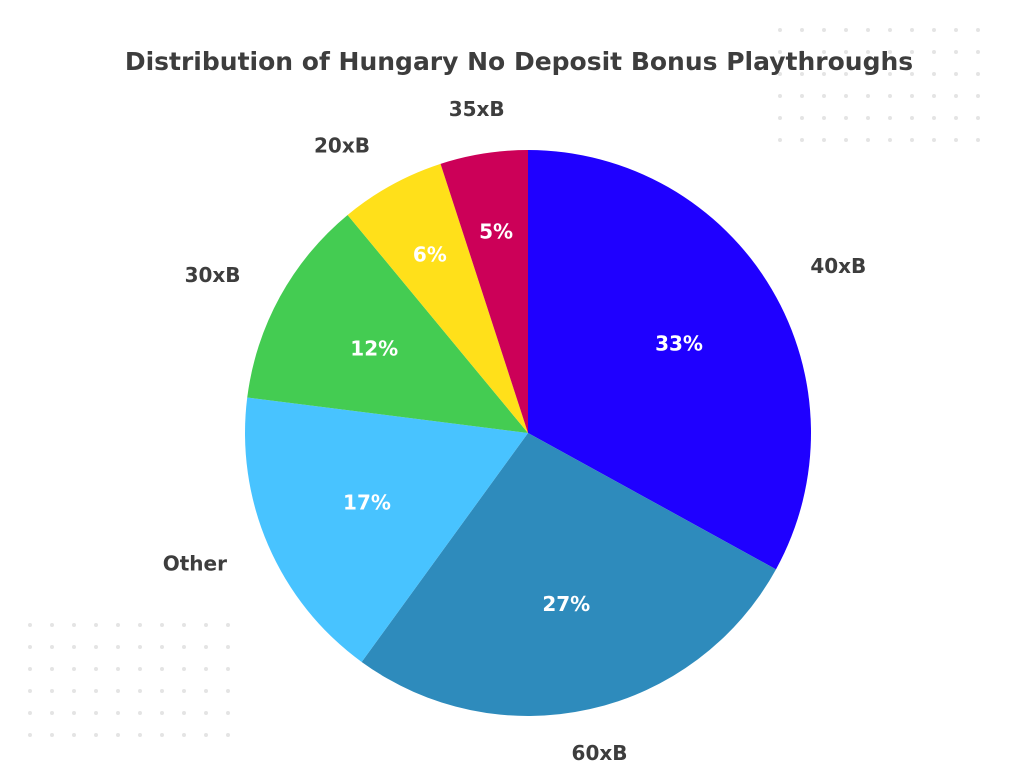 The height and width of the screenshot is (768, 1024). I want to click on pie-slice-35xb, so click(484, 291).